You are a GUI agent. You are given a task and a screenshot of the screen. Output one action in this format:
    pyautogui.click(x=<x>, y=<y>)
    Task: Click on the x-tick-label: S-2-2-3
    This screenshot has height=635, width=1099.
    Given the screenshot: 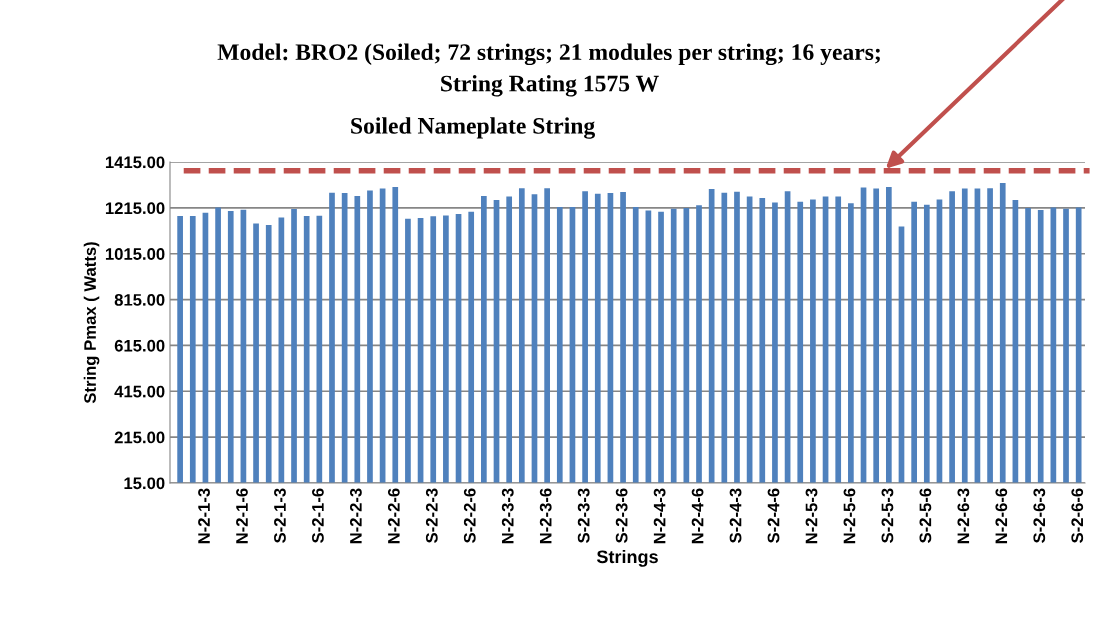 What is the action you would take?
    pyautogui.click(x=431, y=515)
    